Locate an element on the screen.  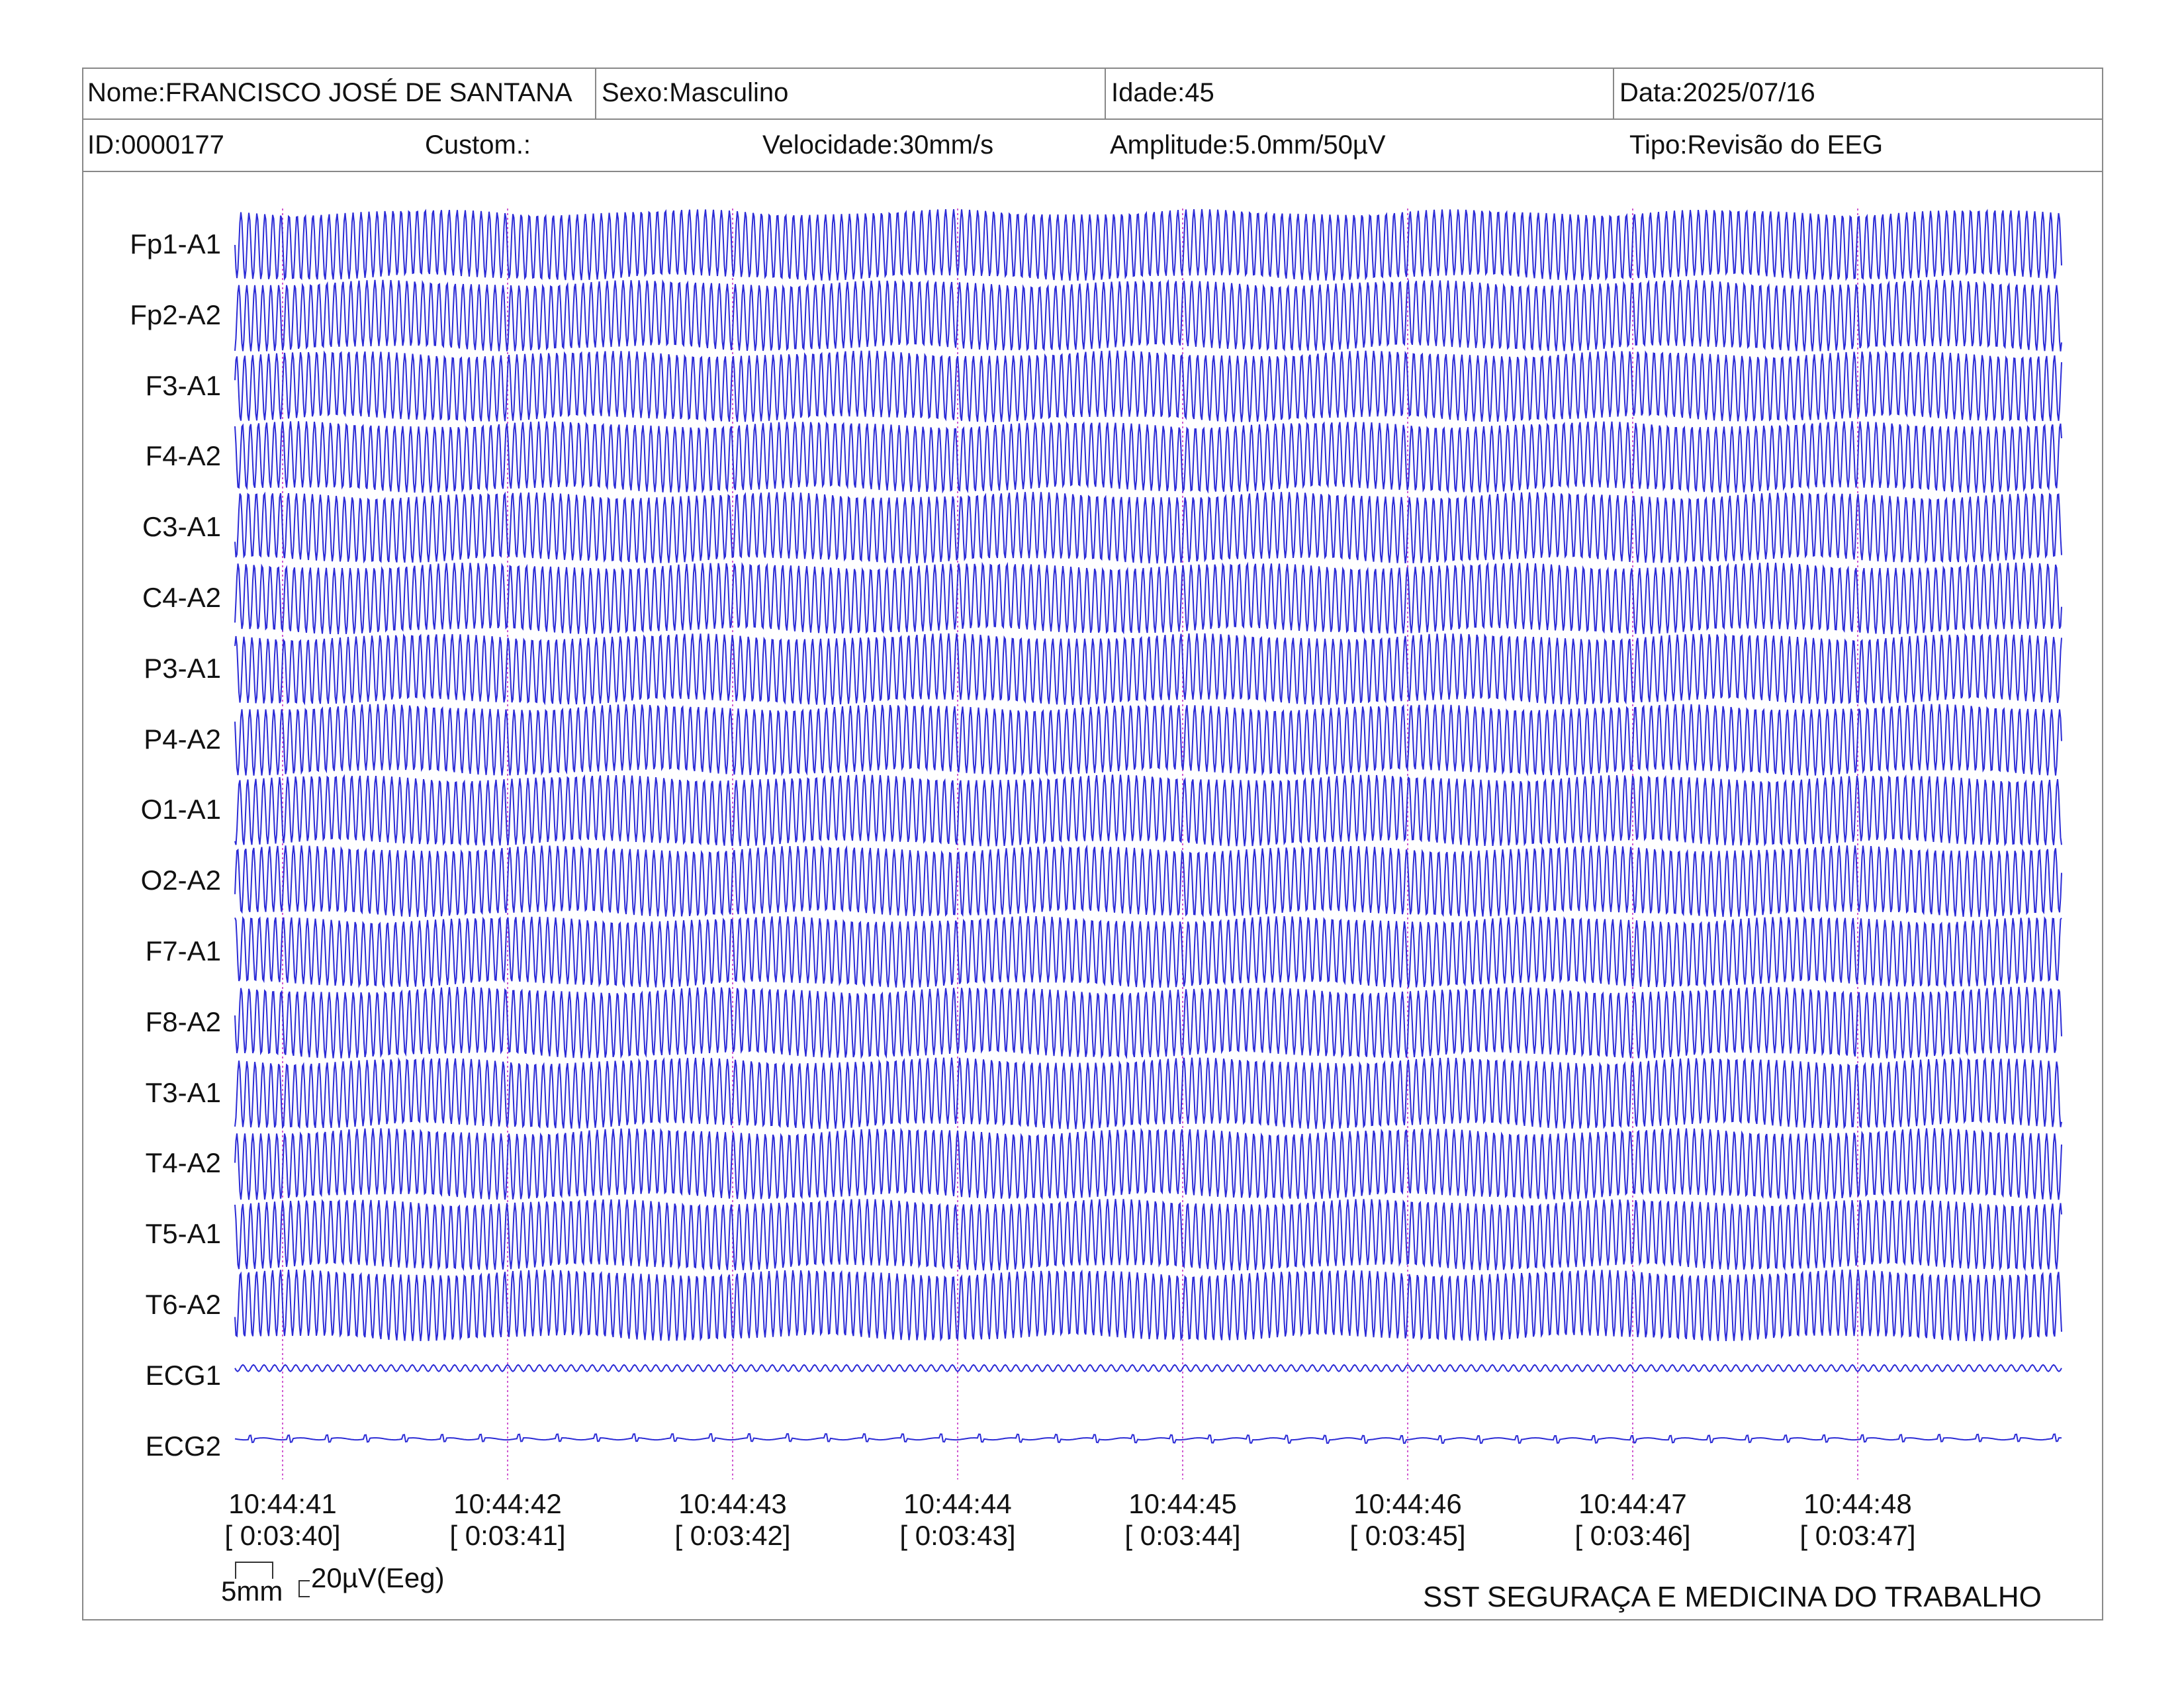
time-mark-clock: 10:44:45 is located at coordinates (1182, 1503).